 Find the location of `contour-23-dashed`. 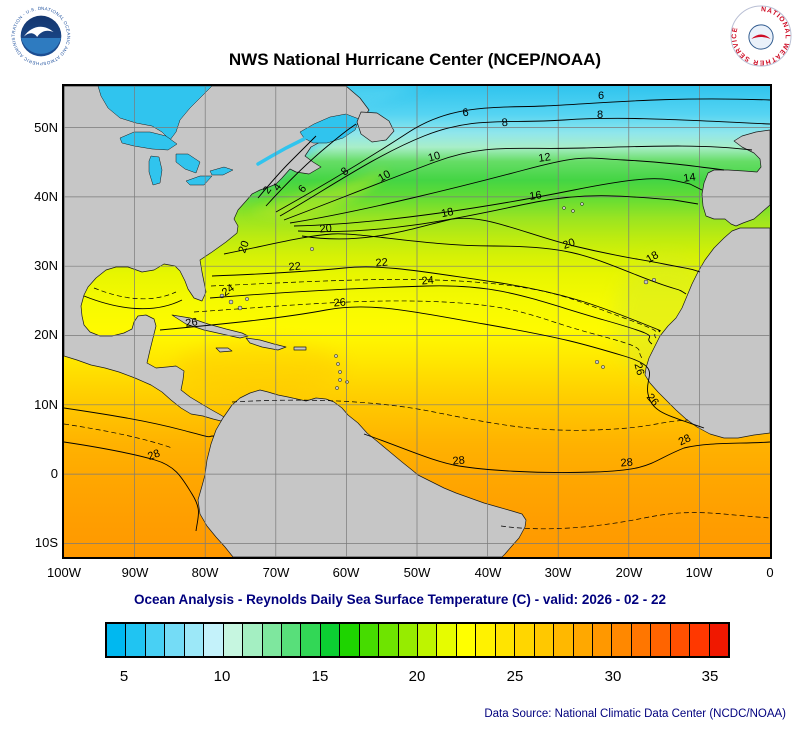

contour-23-dashed is located at coordinates (433, 309).